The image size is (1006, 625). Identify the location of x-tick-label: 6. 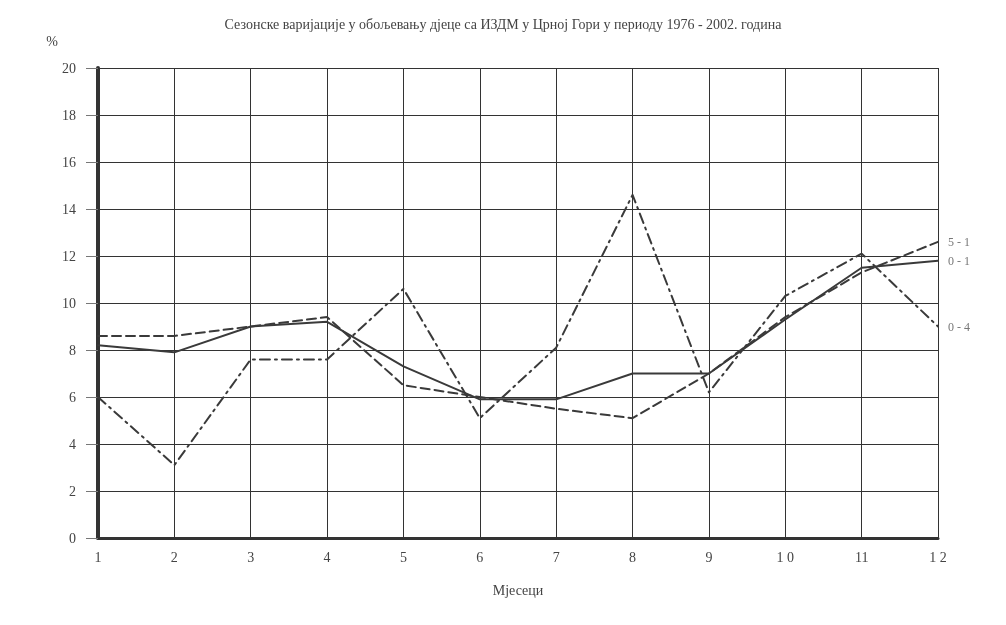
(480, 557).